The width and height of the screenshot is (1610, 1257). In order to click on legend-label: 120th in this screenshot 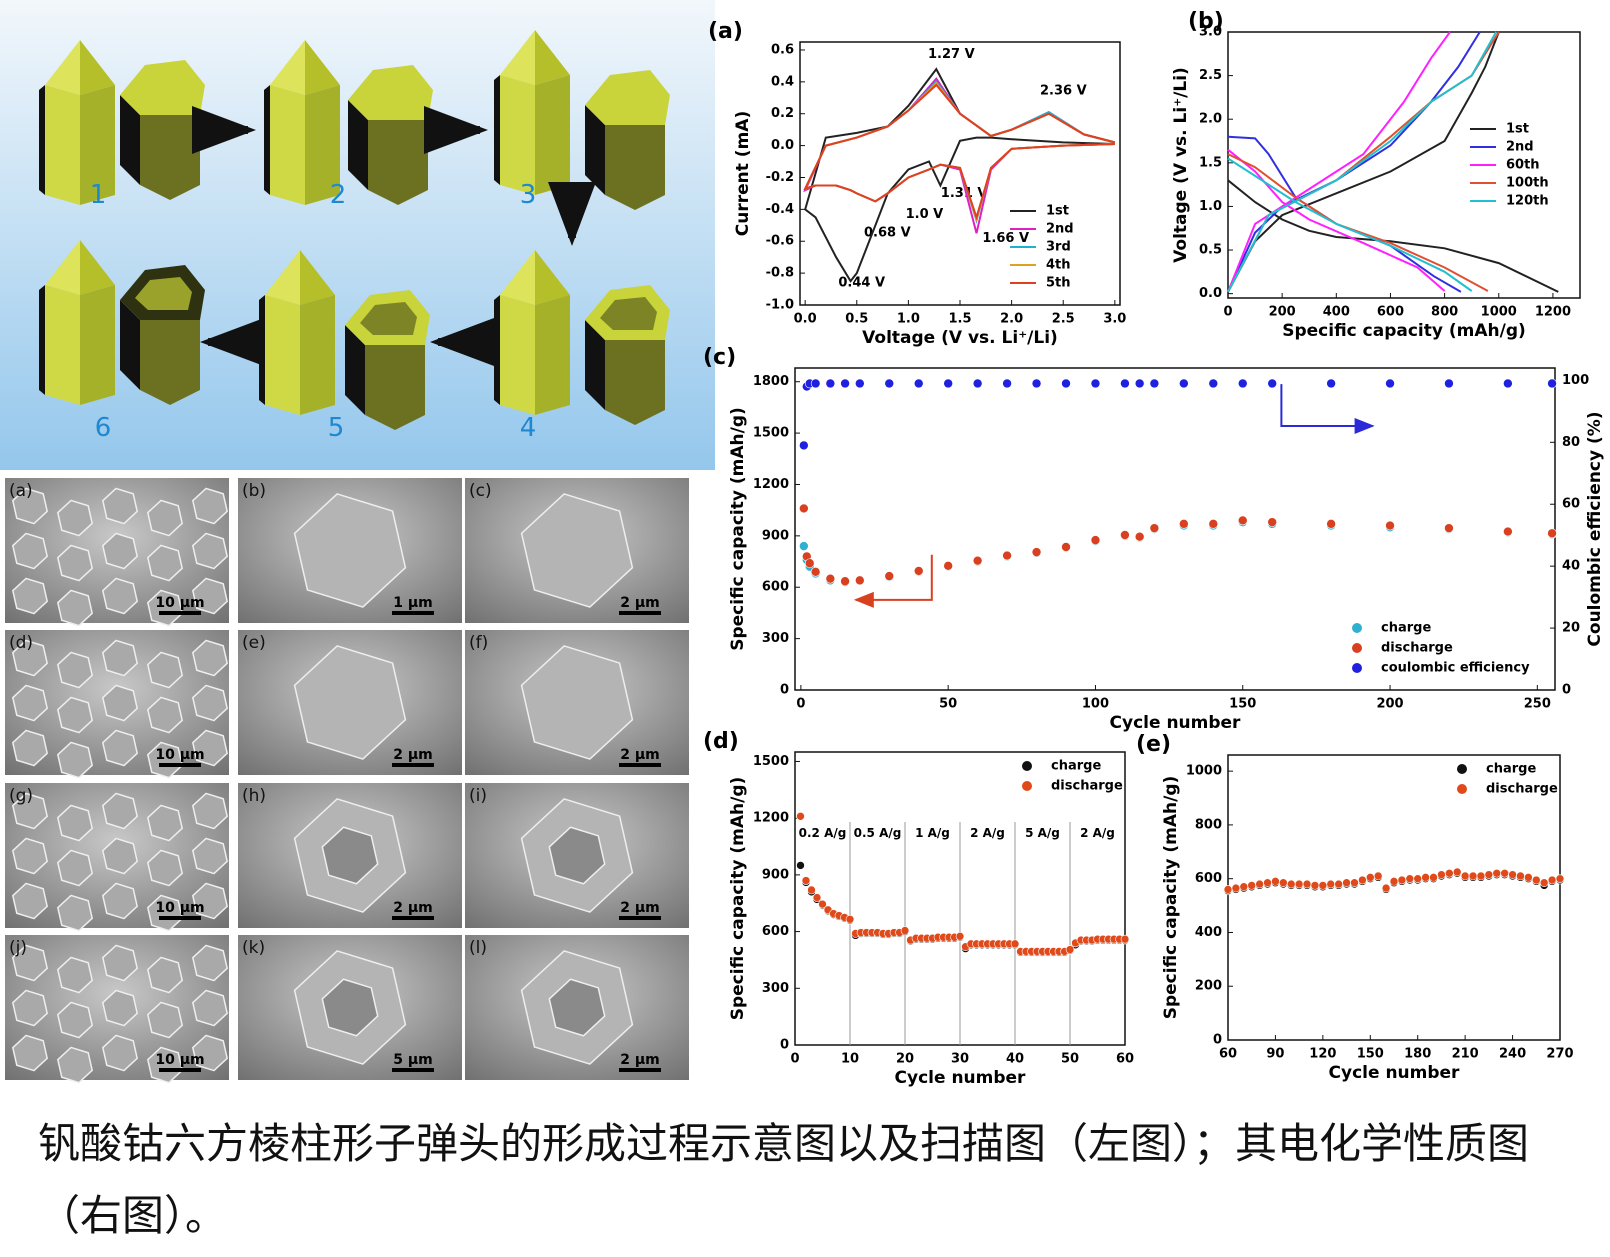, I will do `click(1527, 201)`.